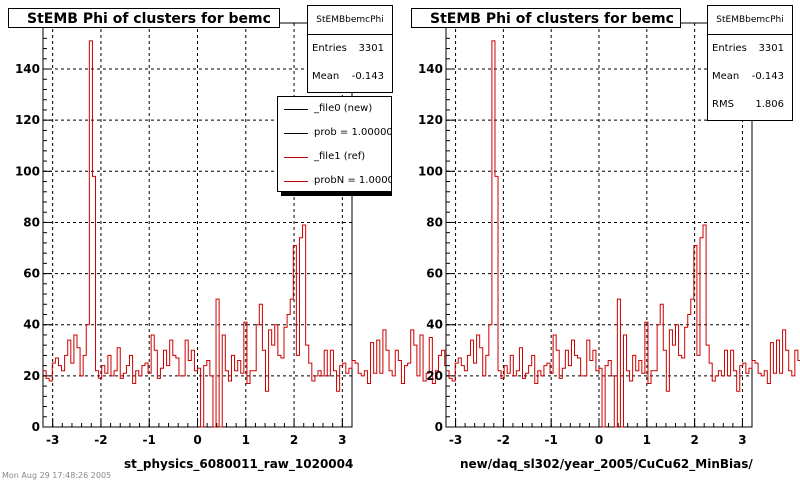 The width and height of the screenshot is (800, 480). Describe the element at coordinates (31, 376) in the screenshot. I see `left-y-tick-label: 20` at that location.